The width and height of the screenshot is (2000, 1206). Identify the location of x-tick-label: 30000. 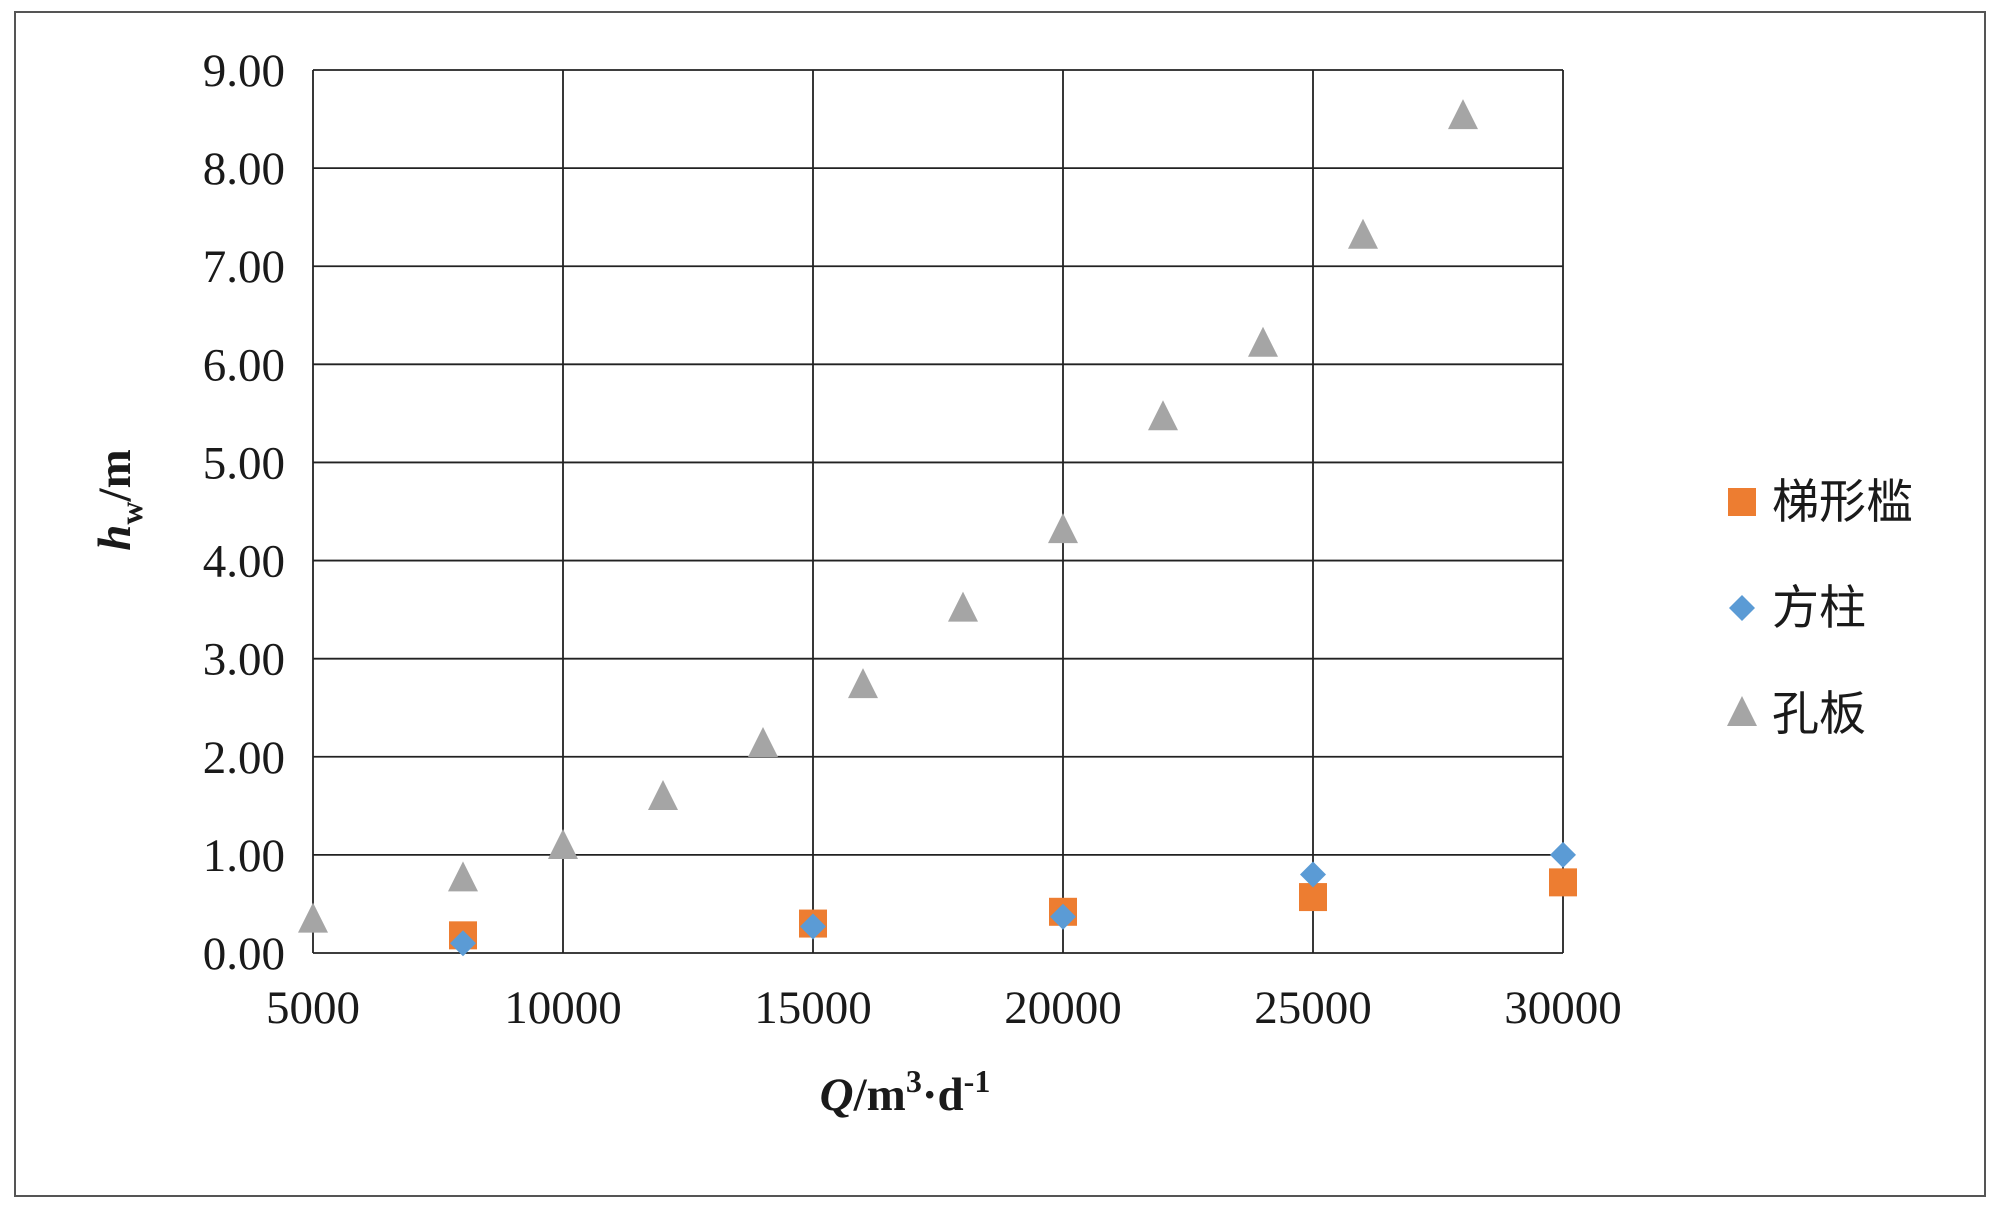
(1563, 1008).